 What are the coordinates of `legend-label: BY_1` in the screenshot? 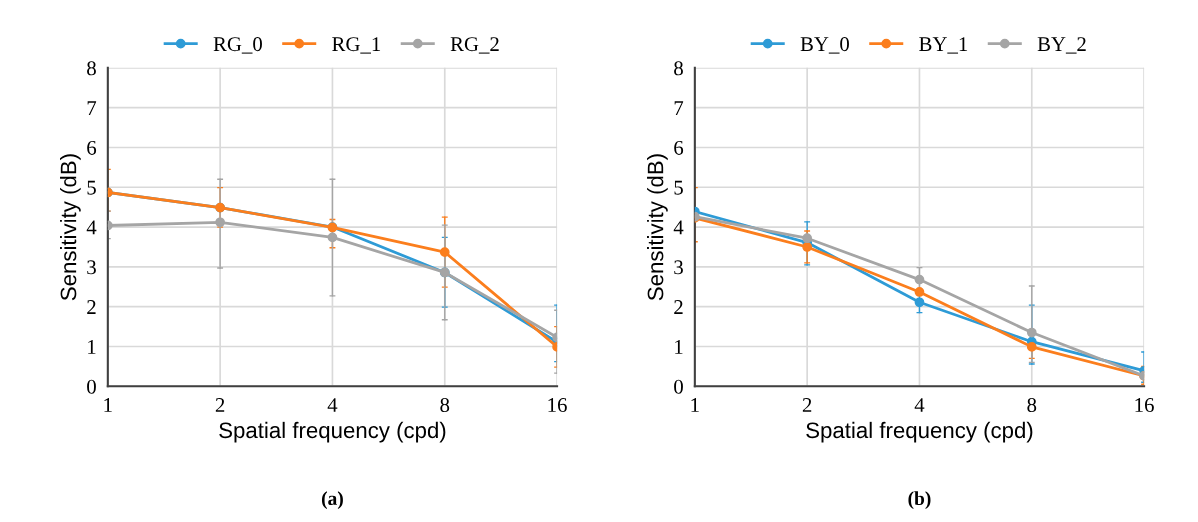 It's located at (943, 45).